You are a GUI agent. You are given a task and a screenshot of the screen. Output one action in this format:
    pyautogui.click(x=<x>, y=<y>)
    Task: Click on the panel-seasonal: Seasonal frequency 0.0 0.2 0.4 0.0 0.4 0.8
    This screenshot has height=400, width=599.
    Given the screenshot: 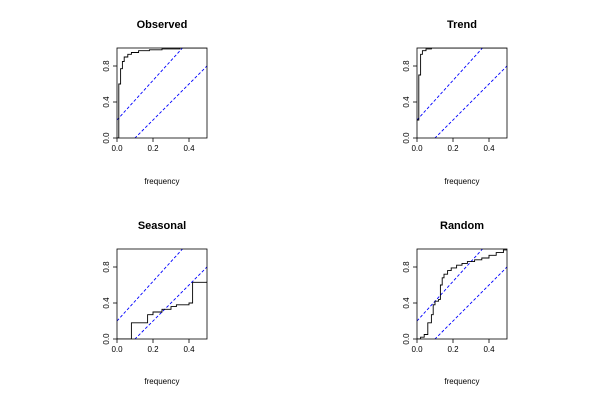 What is the action you would take?
    pyautogui.click(x=155, y=303)
    